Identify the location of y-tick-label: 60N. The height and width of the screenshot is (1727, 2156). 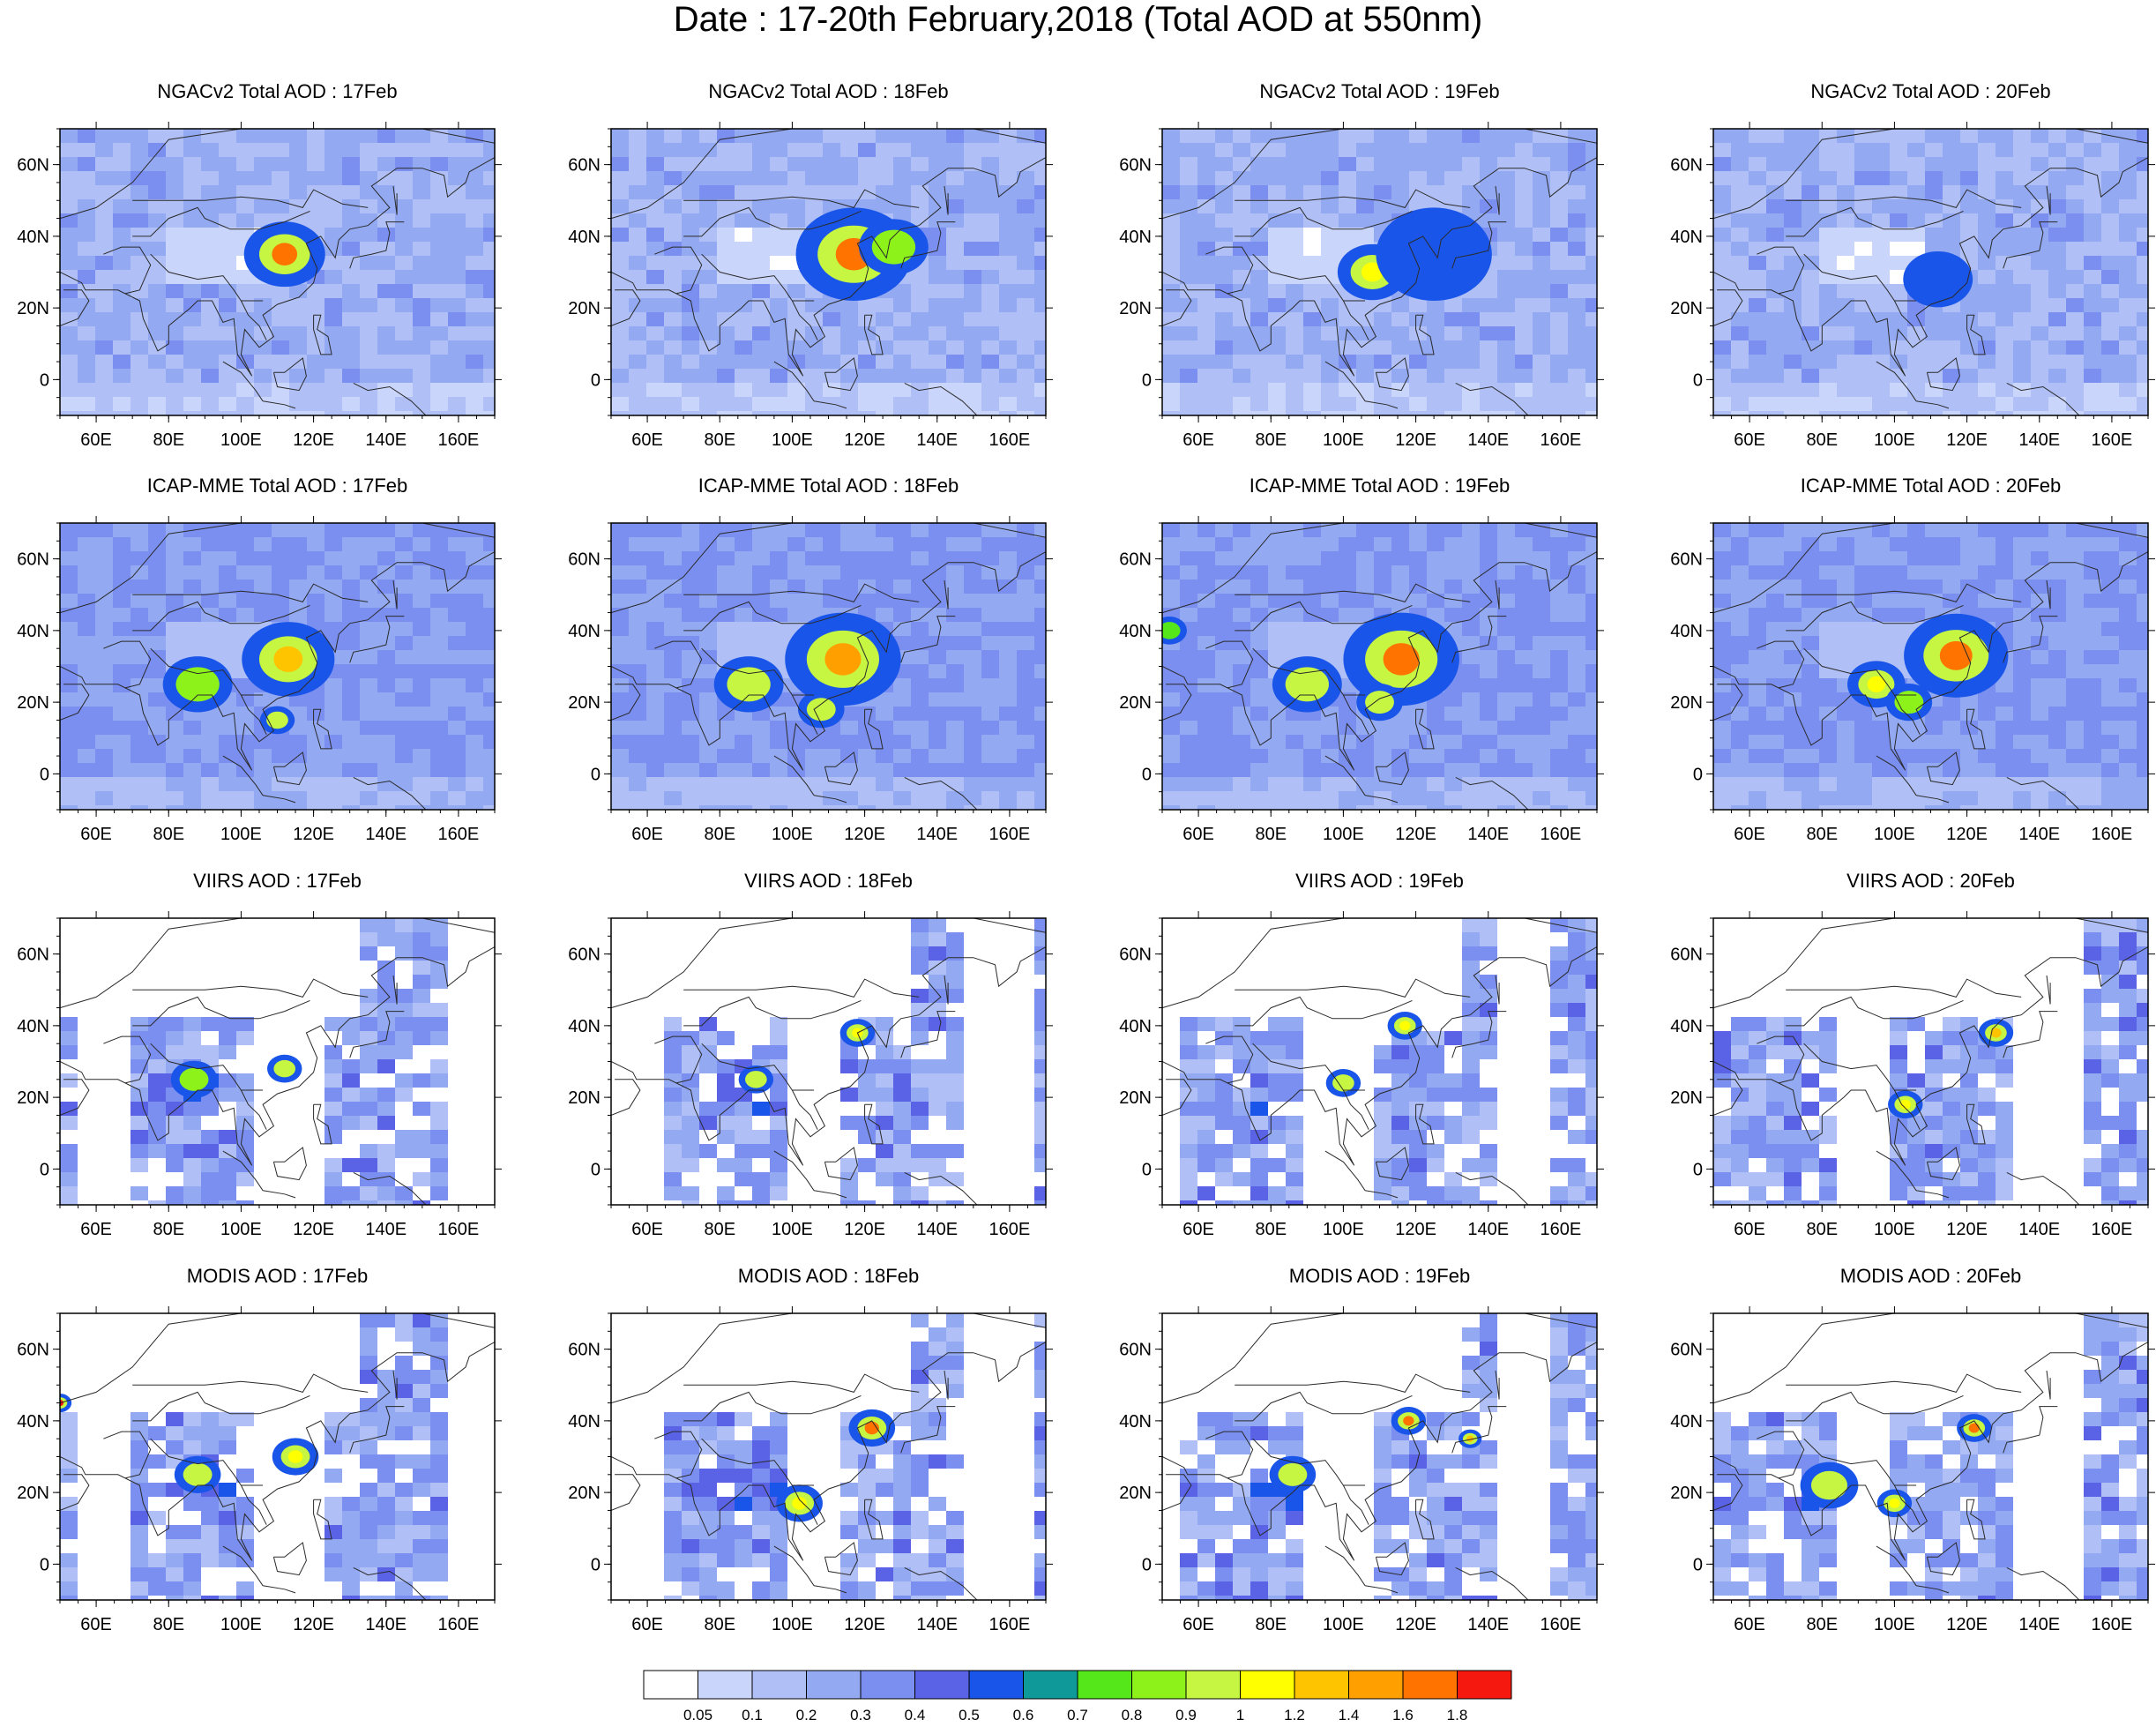
(33, 560).